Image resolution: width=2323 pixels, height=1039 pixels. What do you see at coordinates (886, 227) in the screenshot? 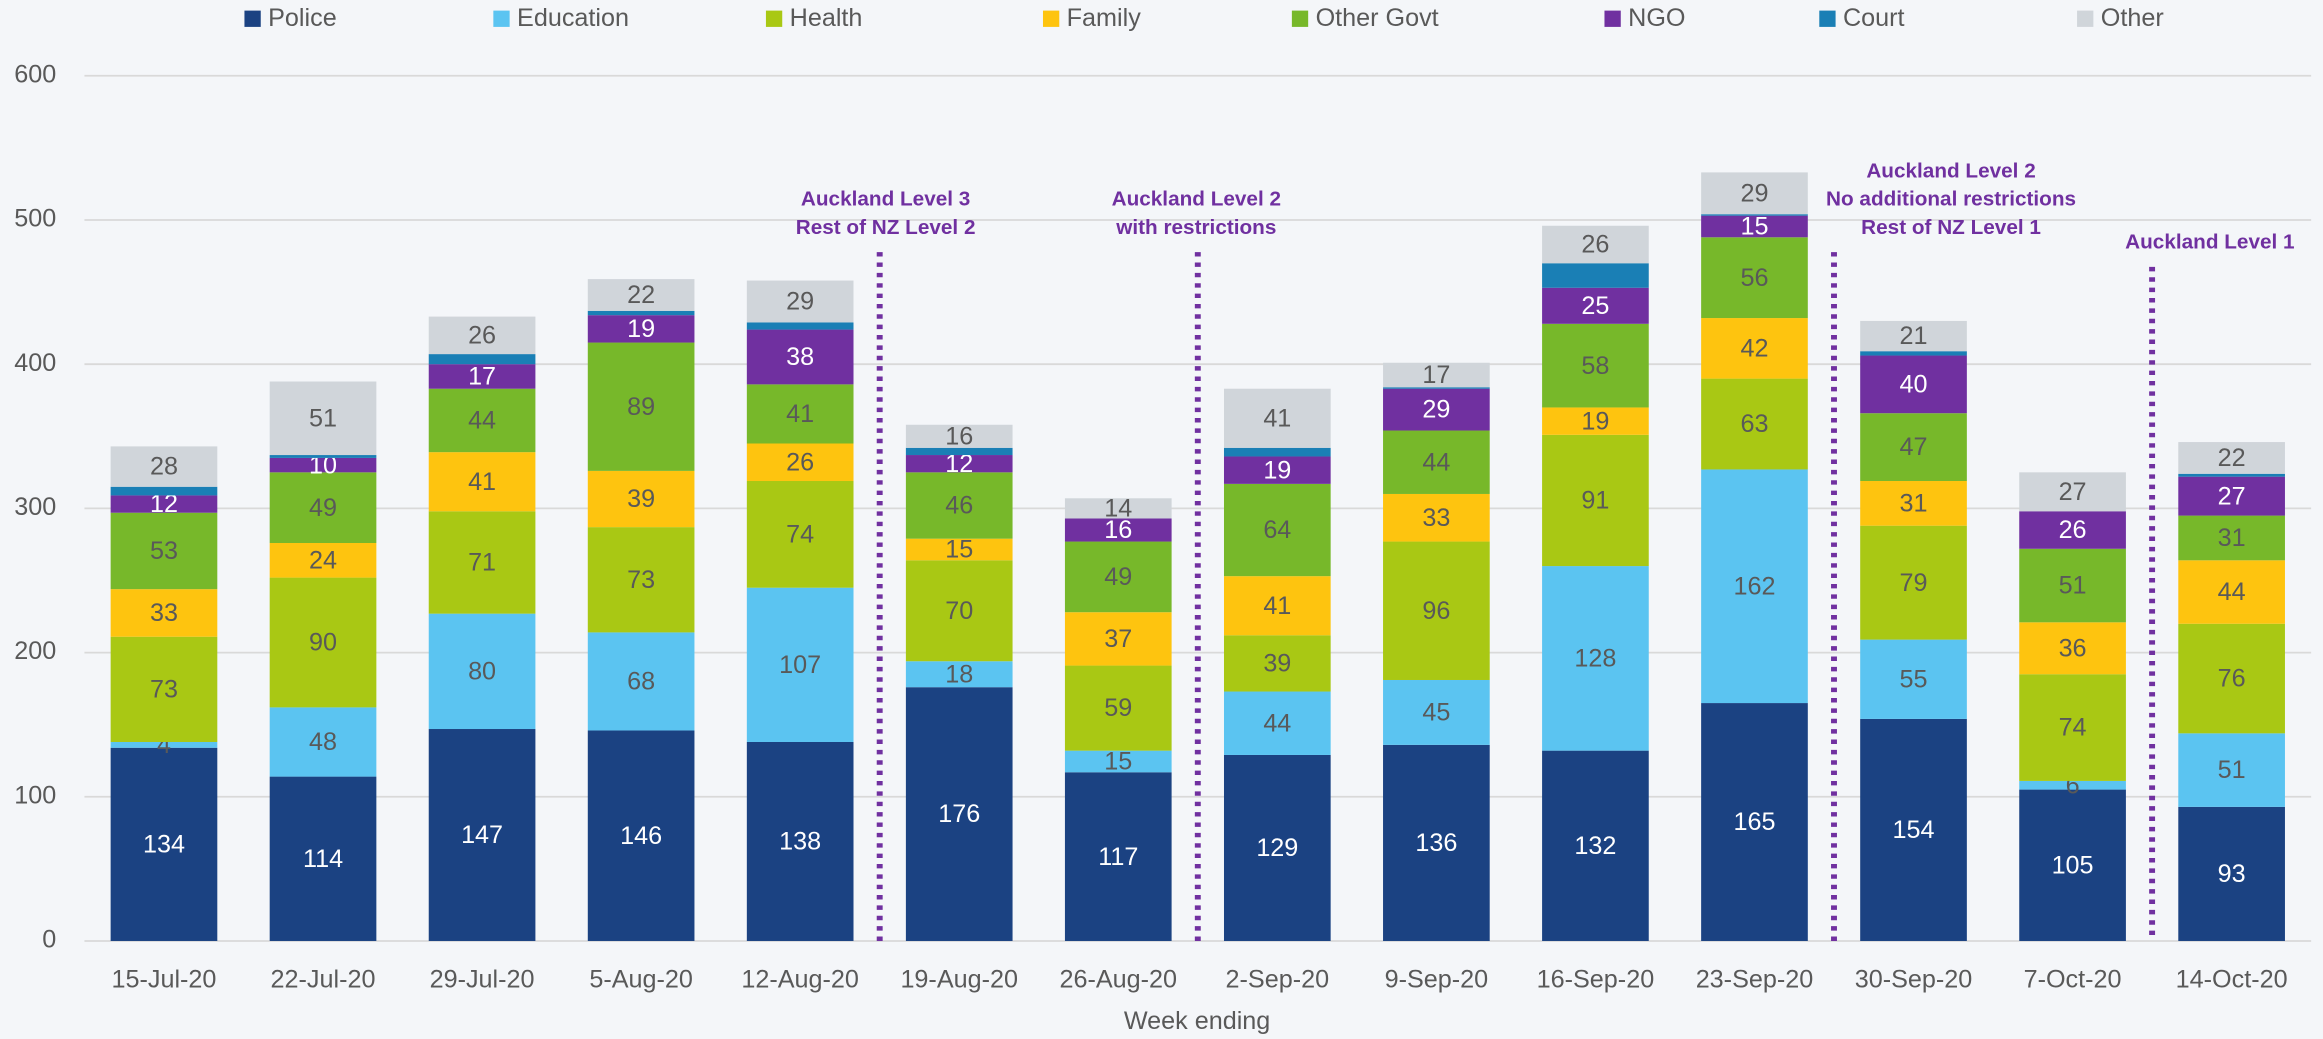
I see `annotation-text: Rest of NZ Level 2` at bounding box center [886, 227].